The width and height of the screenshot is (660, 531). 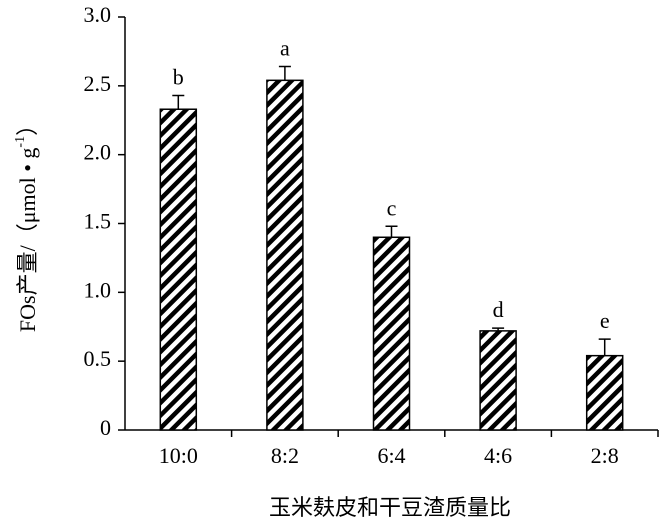 What do you see at coordinates (391, 455) in the screenshot?
I see `x-tick-label: 6:4` at bounding box center [391, 455].